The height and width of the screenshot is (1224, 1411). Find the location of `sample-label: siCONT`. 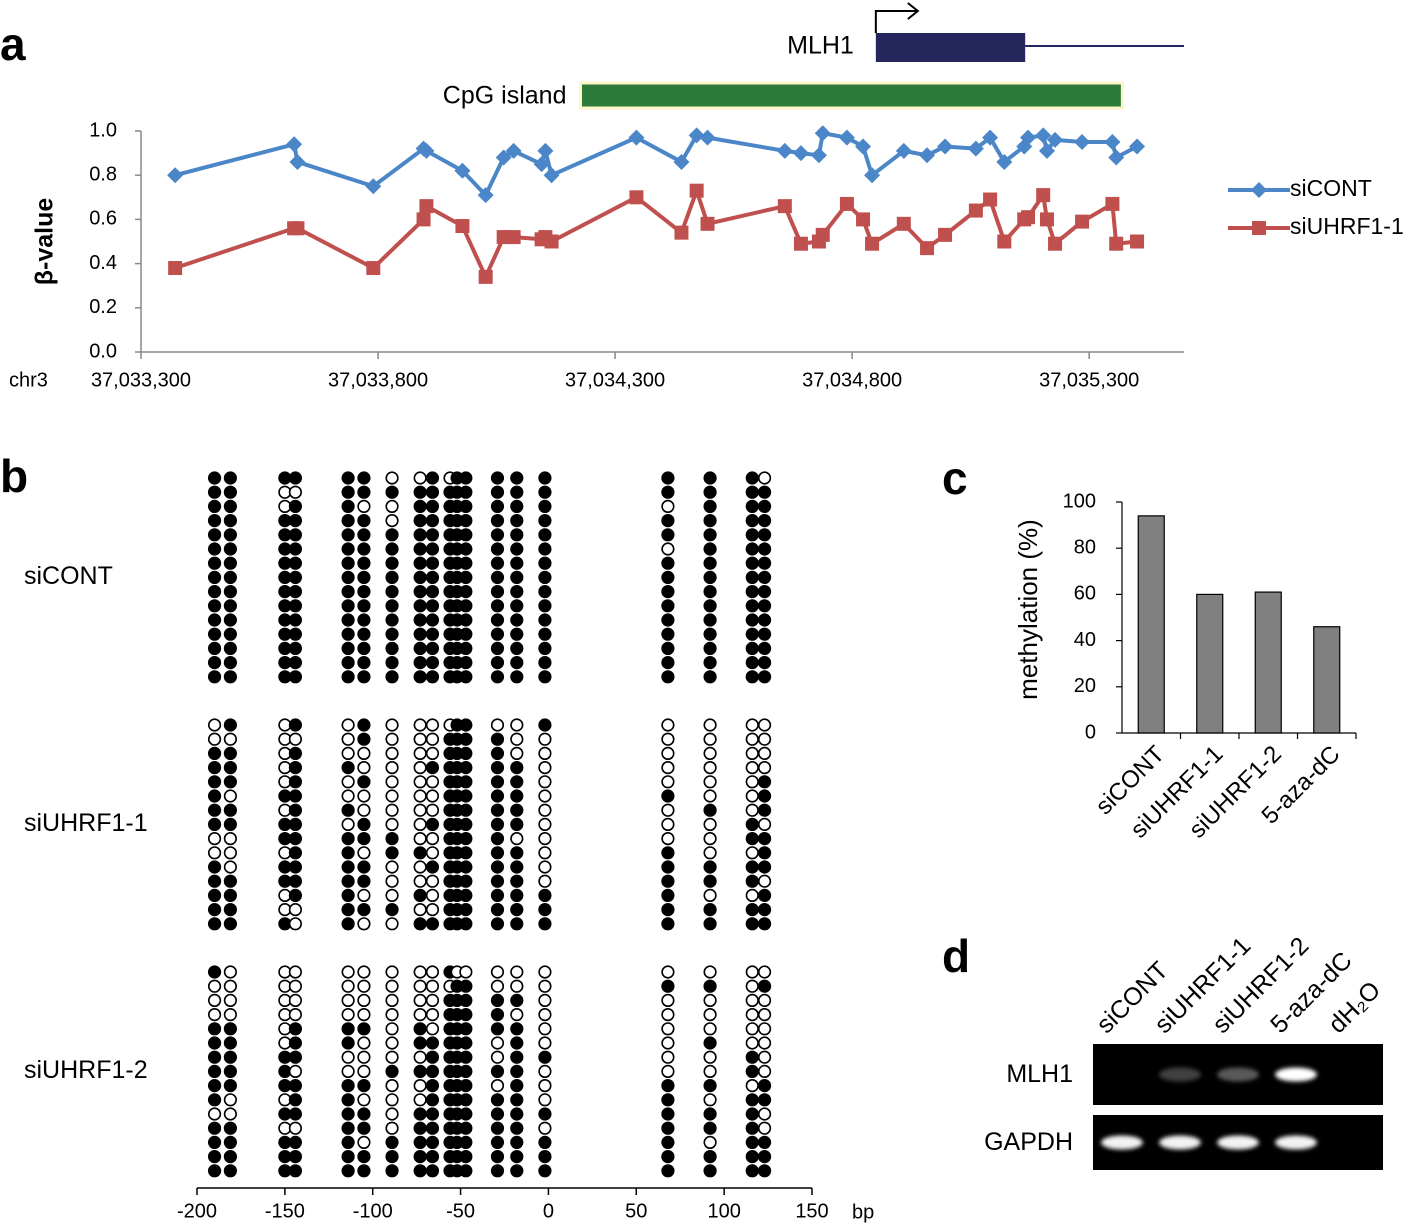

sample-label: siCONT is located at coordinates (68, 576).